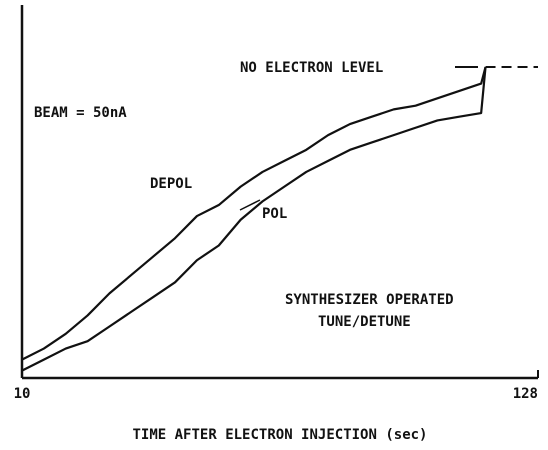 The width and height of the screenshot is (548, 450). What do you see at coordinates (279, 435) in the screenshot?
I see `x-axis-label: TIME AFTER ELECTRON INJECTION (sec)` at bounding box center [279, 435].